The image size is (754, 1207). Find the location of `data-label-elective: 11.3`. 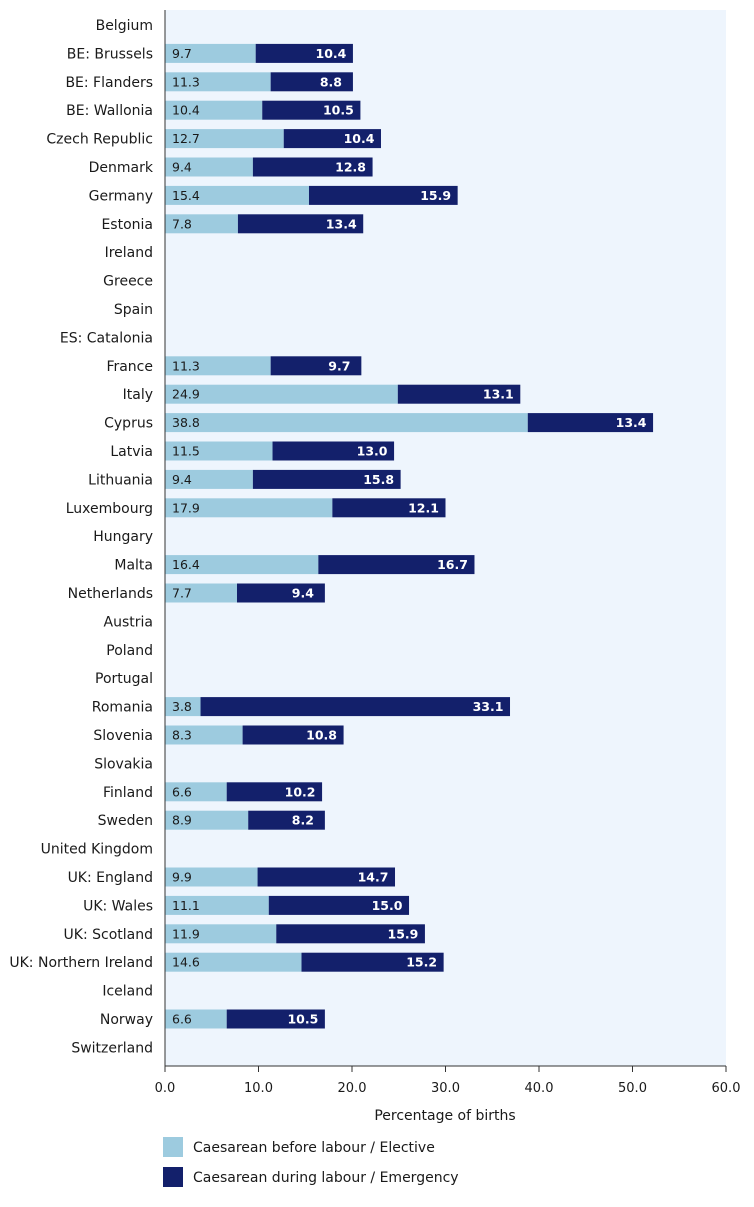

data-label-elective: 11.3 is located at coordinates (186, 81).